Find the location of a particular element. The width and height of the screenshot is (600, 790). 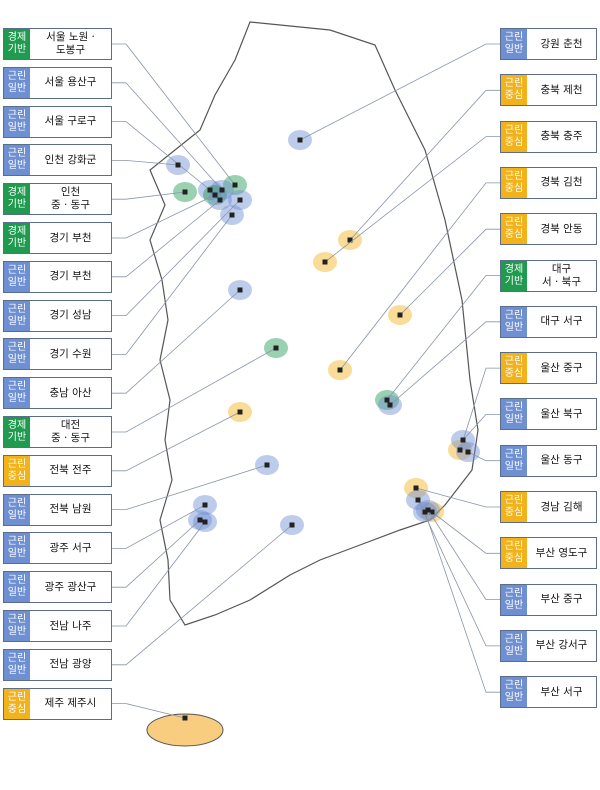

district-name: 광주 광산구 is located at coordinates (70, 587).